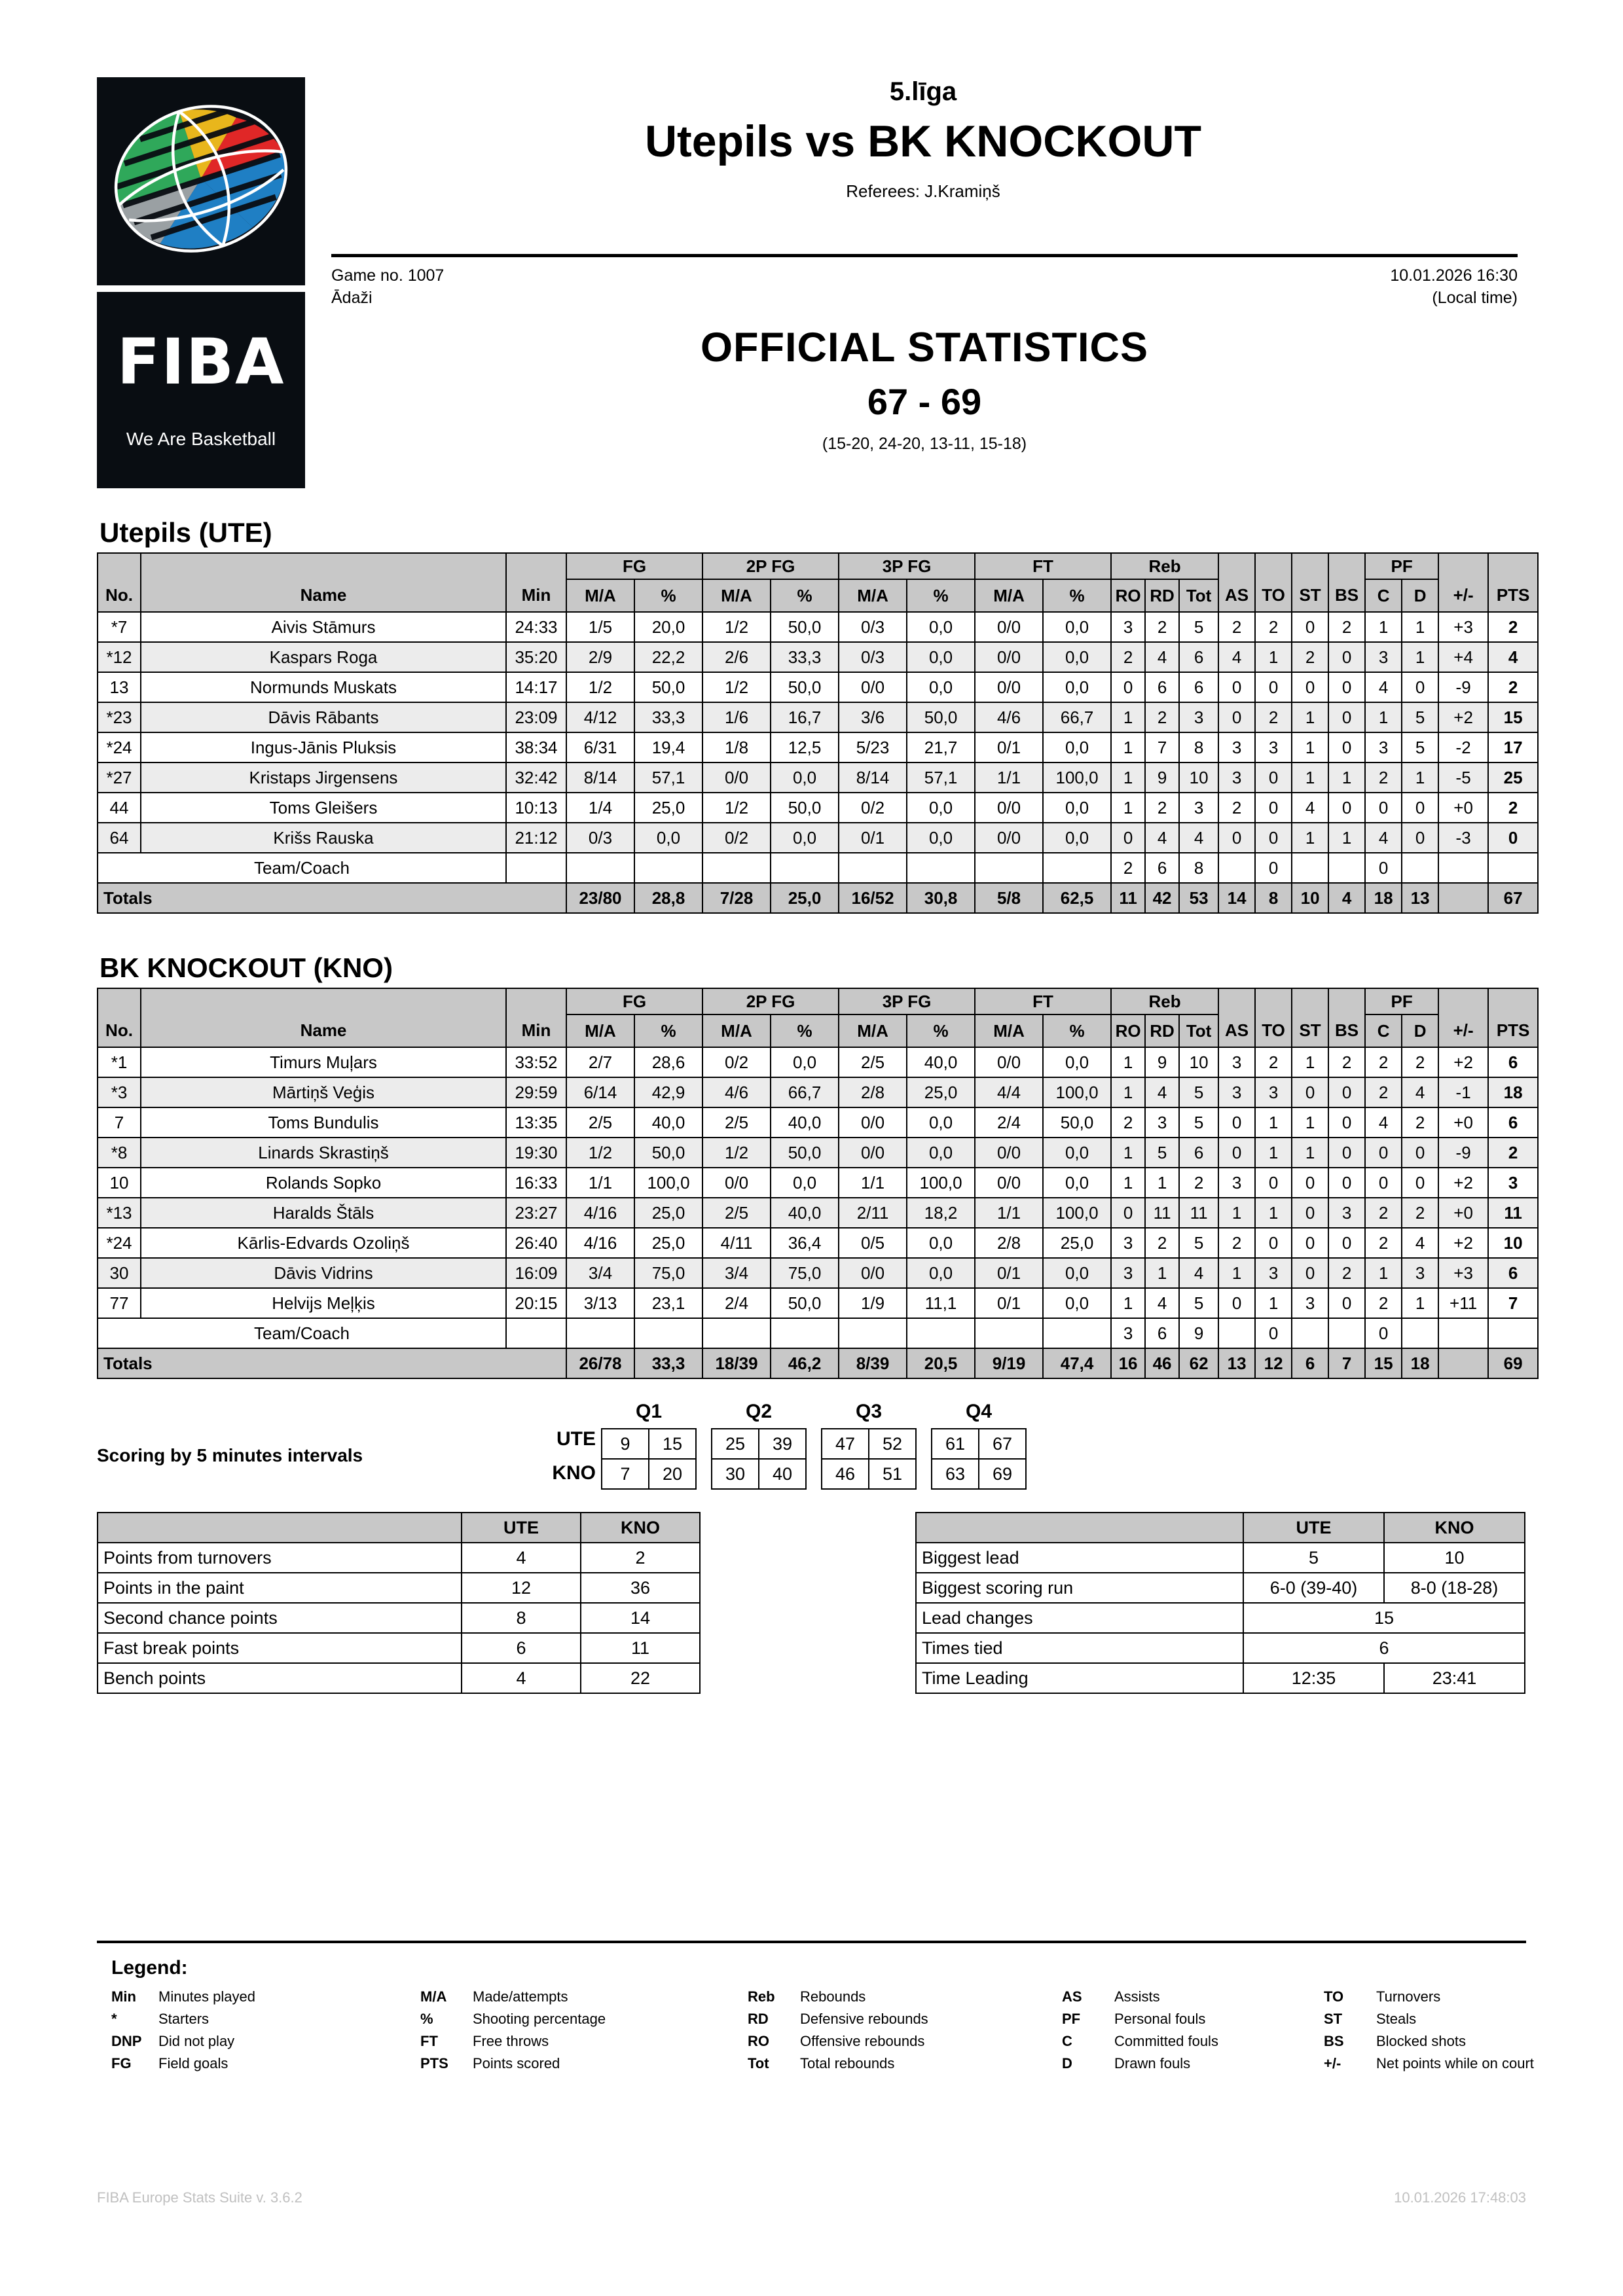  Describe the element at coordinates (279, 1557) in the screenshot. I see `cmp-label: Points from turnovers` at that location.